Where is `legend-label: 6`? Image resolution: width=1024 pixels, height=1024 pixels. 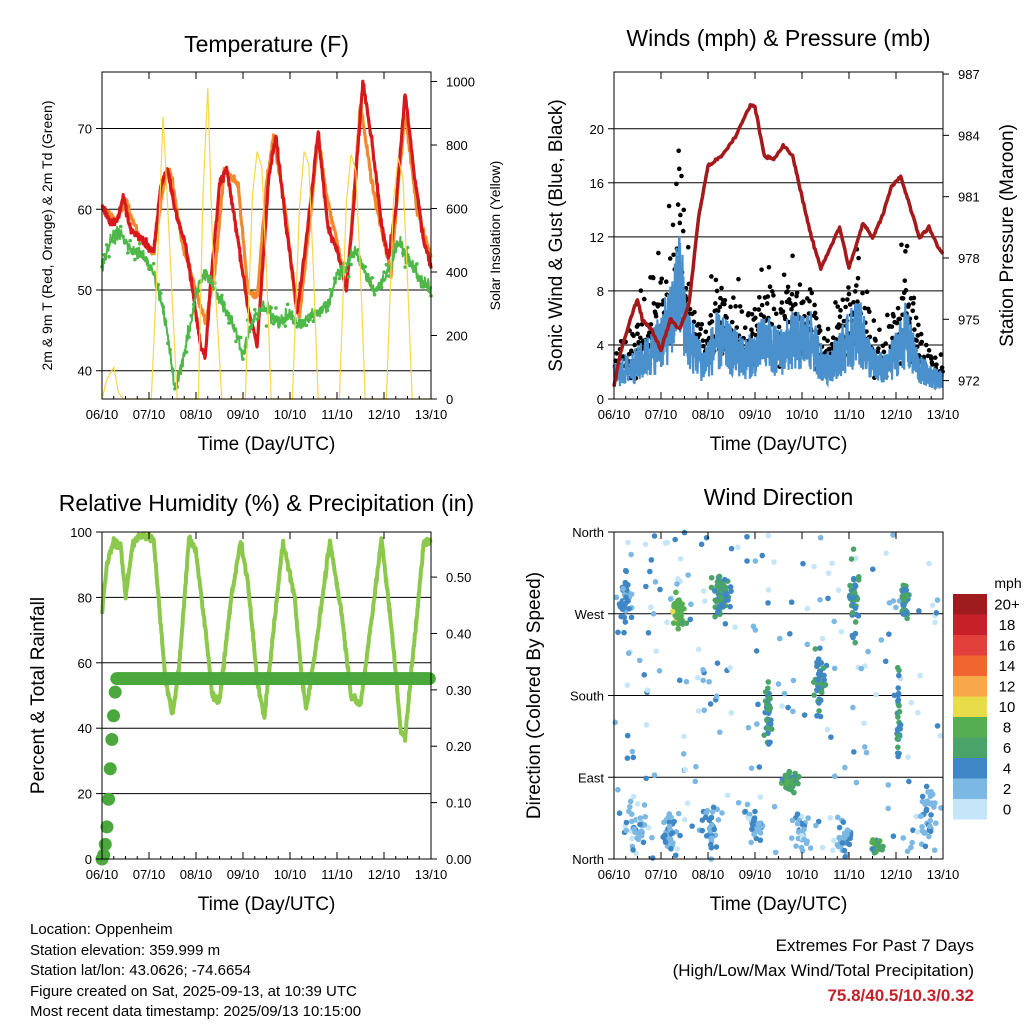 legend-label: 6 is located at coordinates (1007, 748).